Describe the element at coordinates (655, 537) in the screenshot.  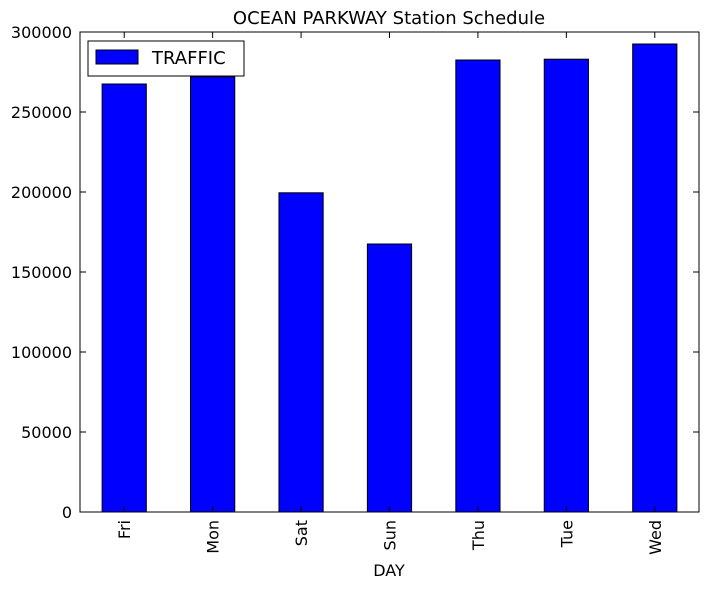
I see `x-tick-label-wed: Wed` at that location.